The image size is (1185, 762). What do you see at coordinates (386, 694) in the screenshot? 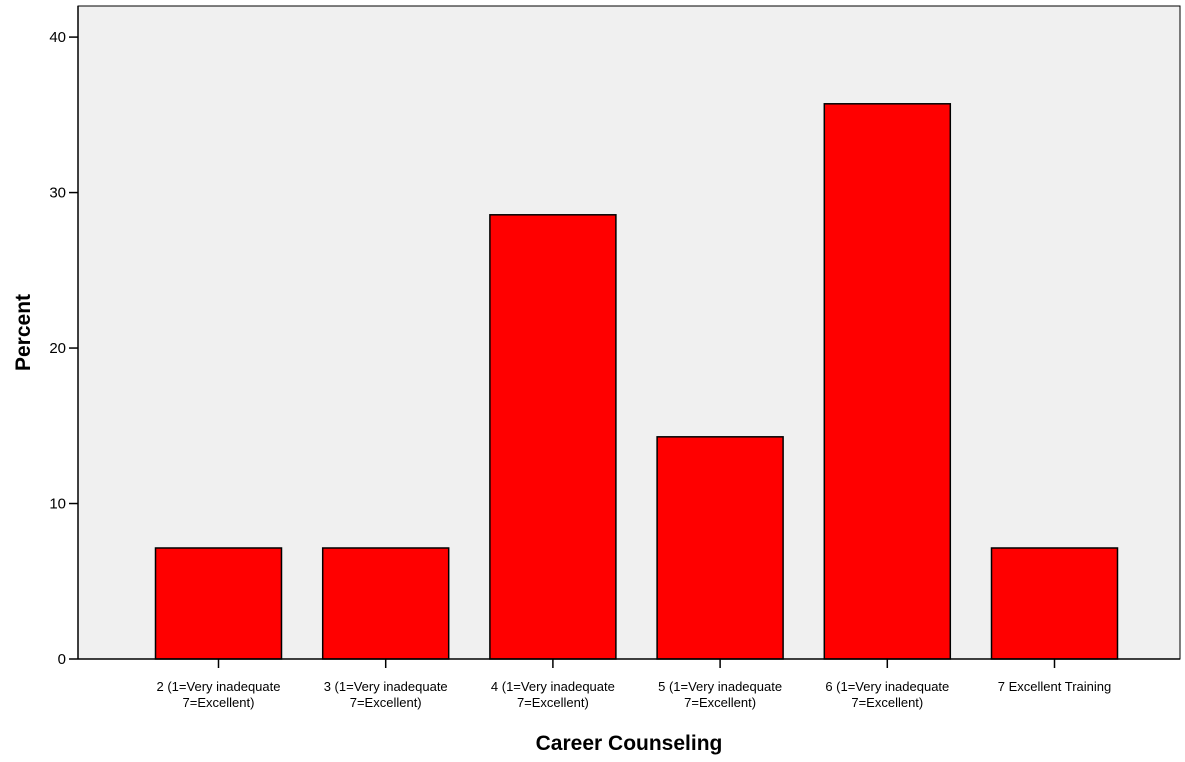
I see `x-tick-label: 3 (1=Very inadequate 7=Excellent)` at bounding box center [386, 694].